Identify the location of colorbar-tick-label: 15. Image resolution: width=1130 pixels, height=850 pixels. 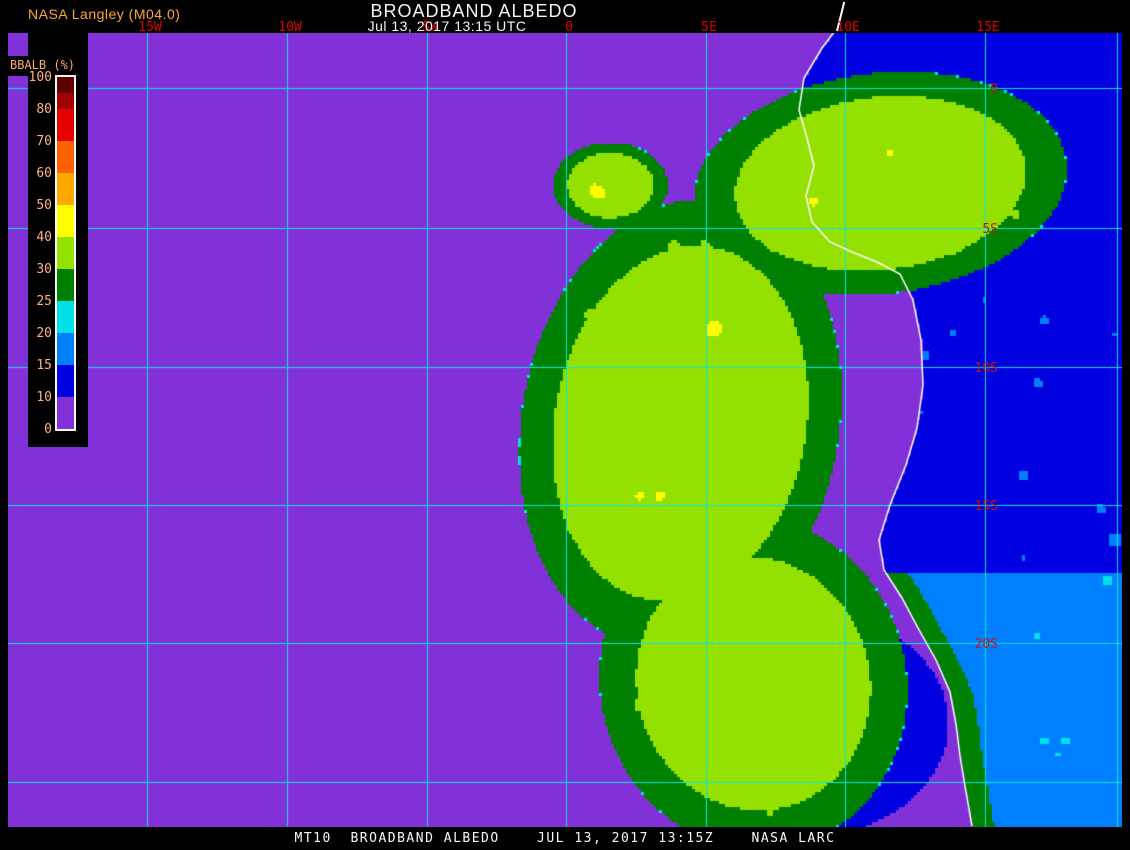
(44, 365).